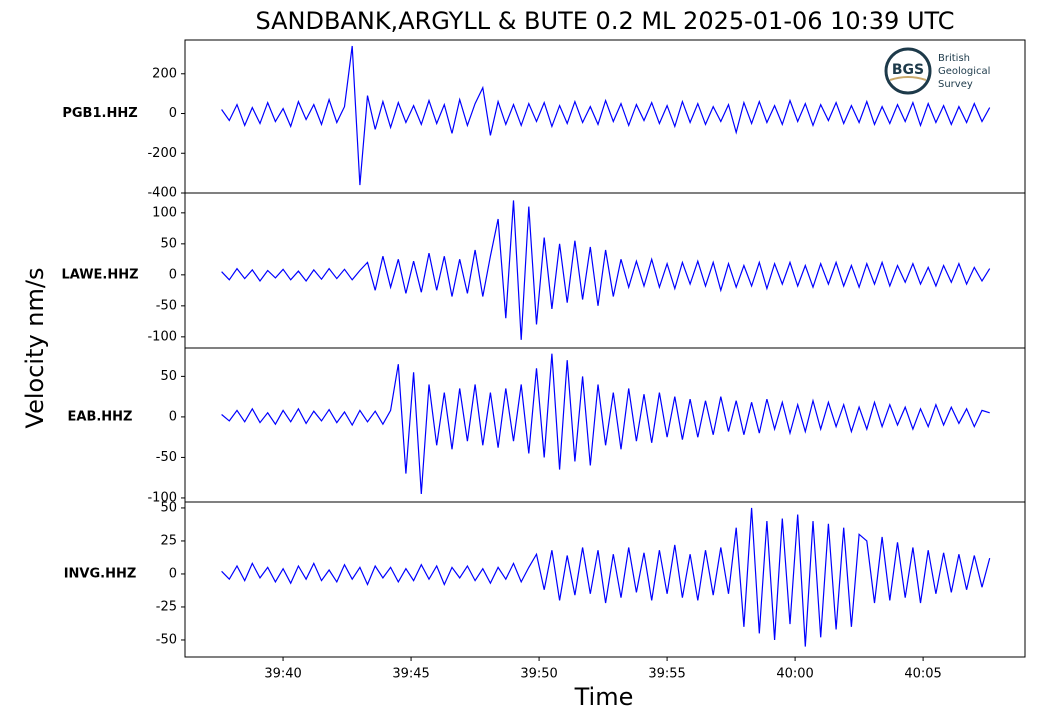 The image size is (1046, 723). I want to click on x-tick-label: 39:45, so click(410, 674).